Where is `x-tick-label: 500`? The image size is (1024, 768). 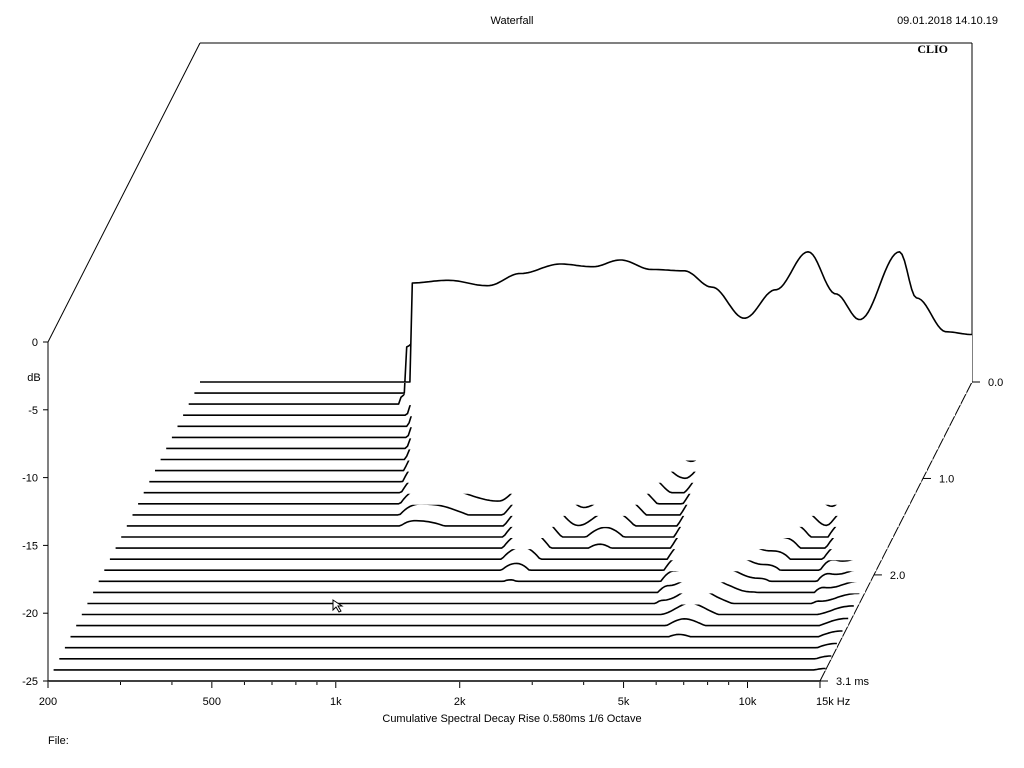 x-tick-label: 500 is located at coordinates (212, 702).